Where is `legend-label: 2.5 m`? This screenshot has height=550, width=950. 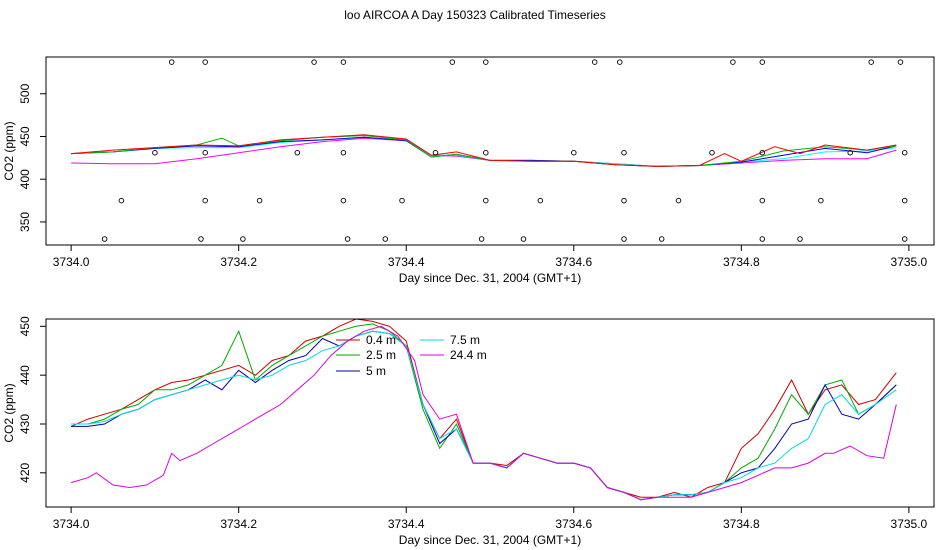 legend-label: 2.5 m is located at coordinates (381, 355).